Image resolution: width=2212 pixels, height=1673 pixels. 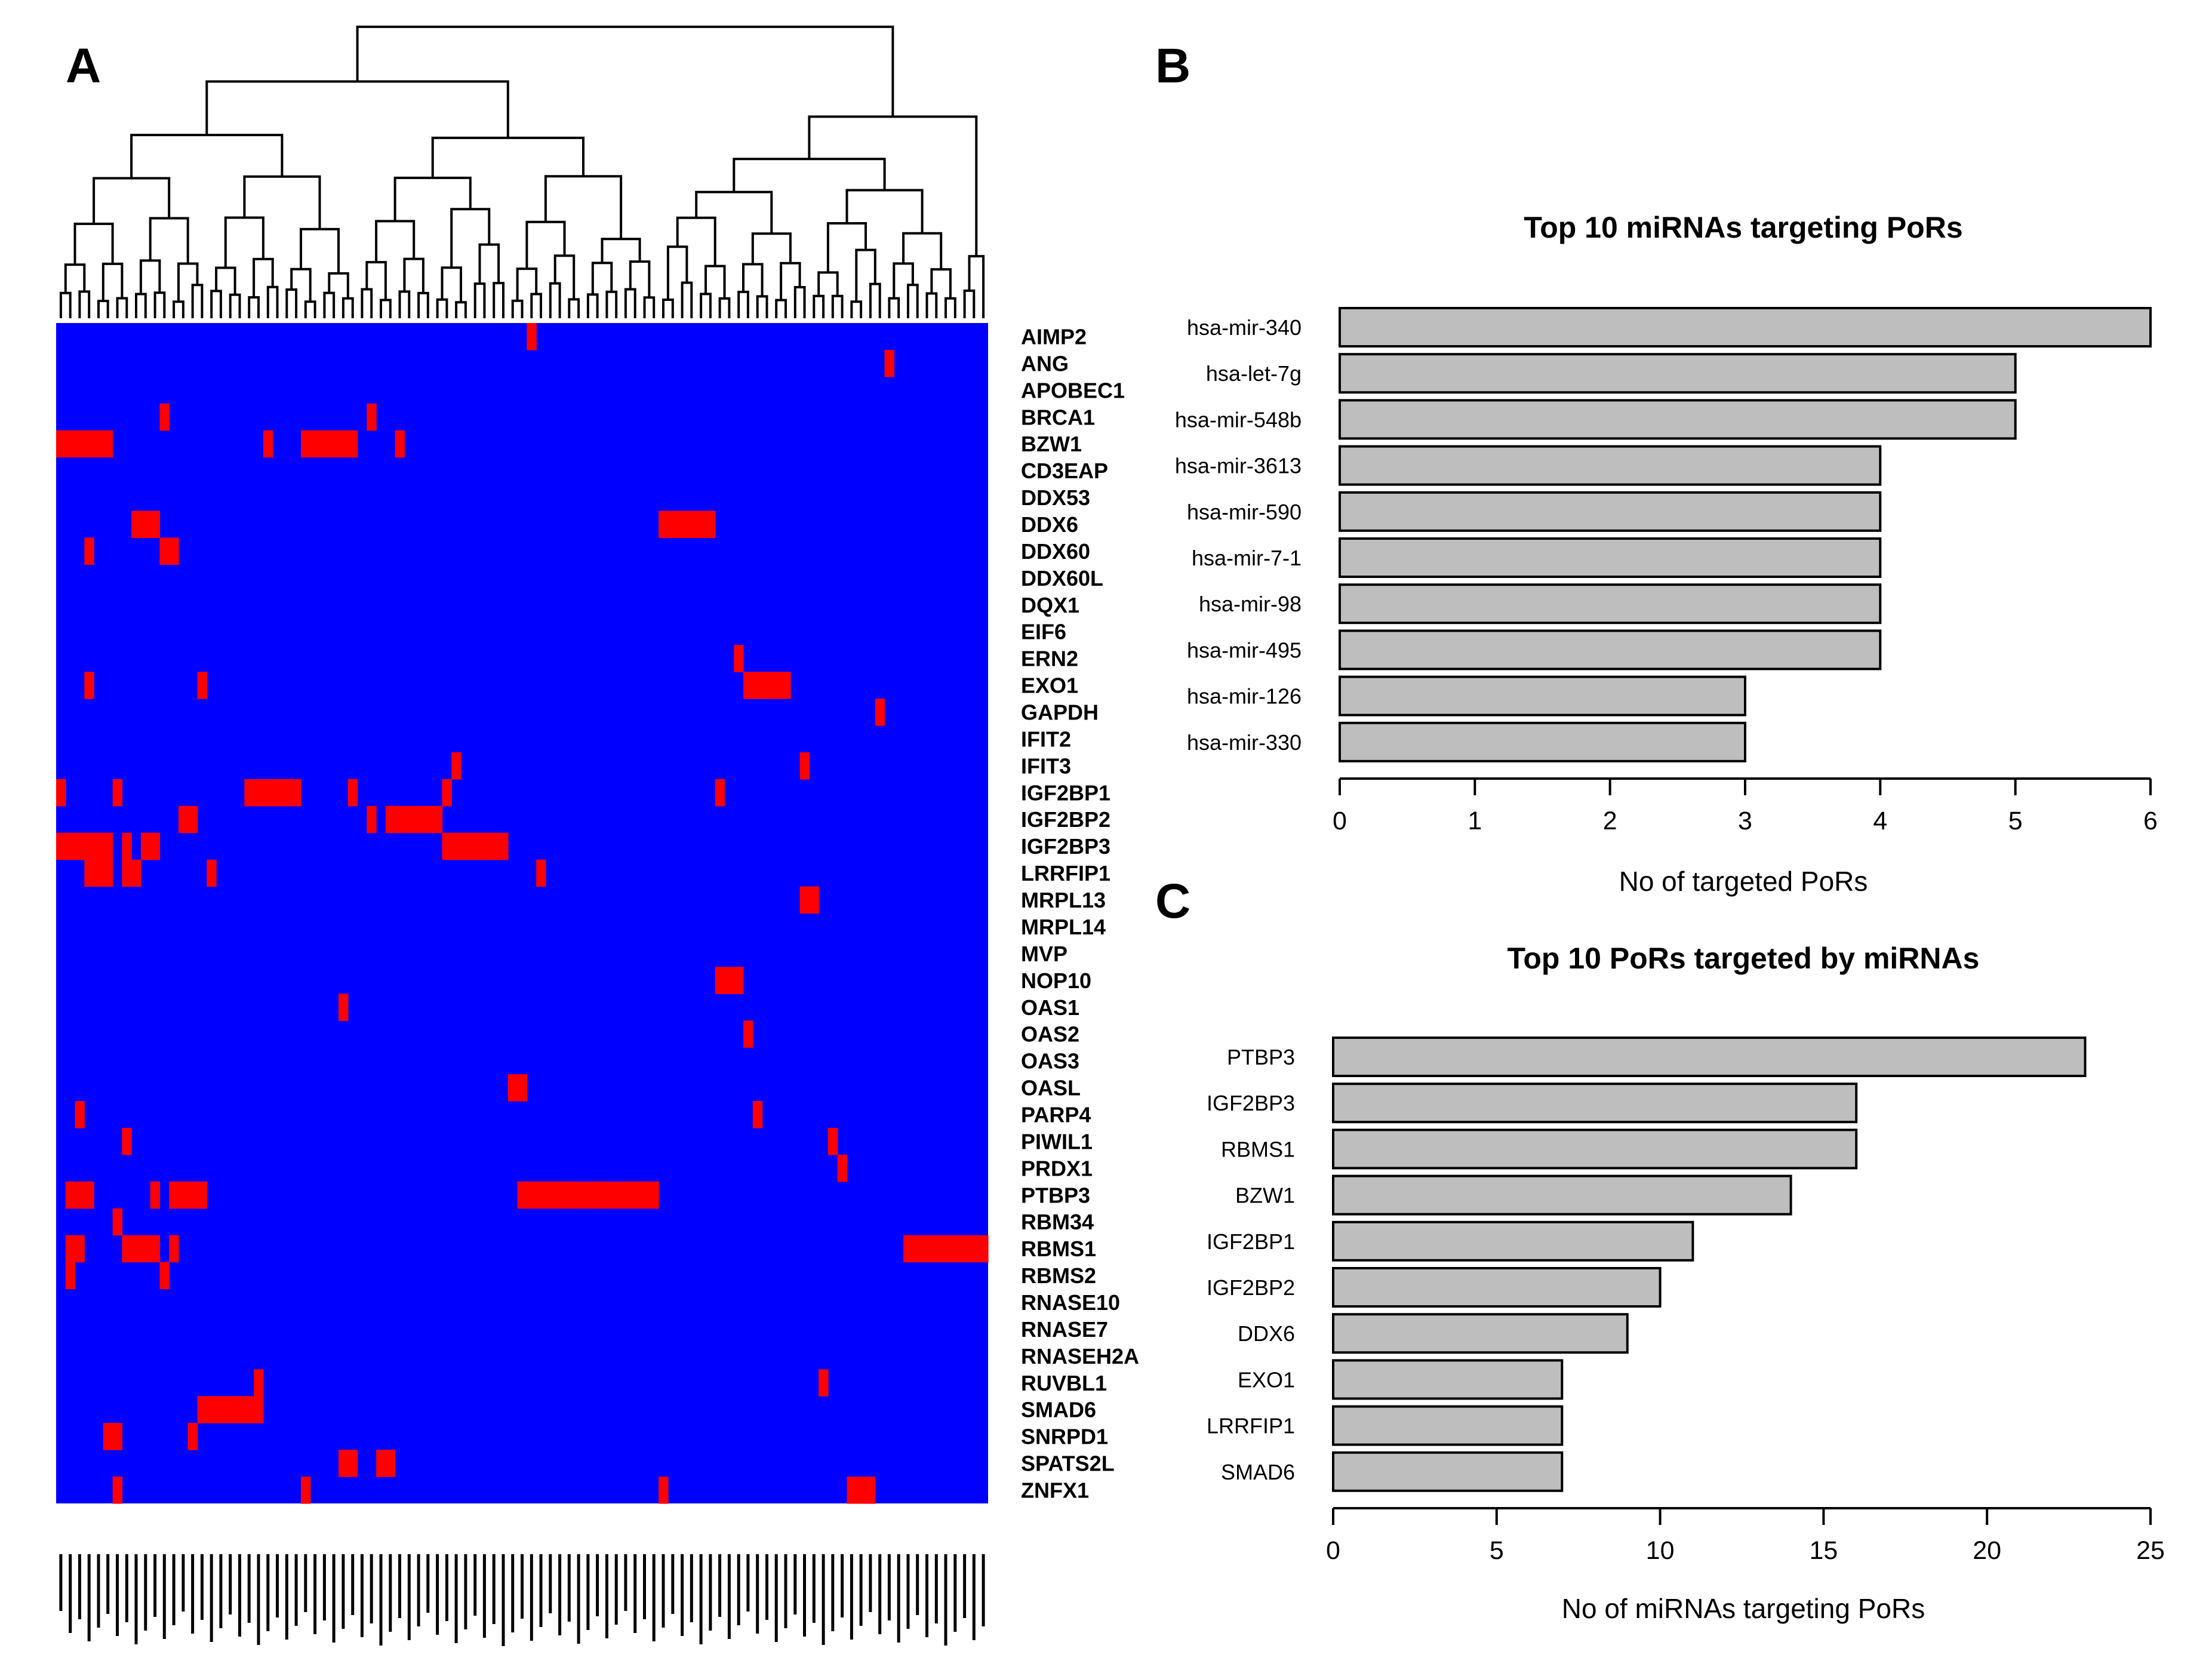 I want to click on panel-c-title: Top 10 PoRs targeted by miRNAs, so click(x=1744, y=958).